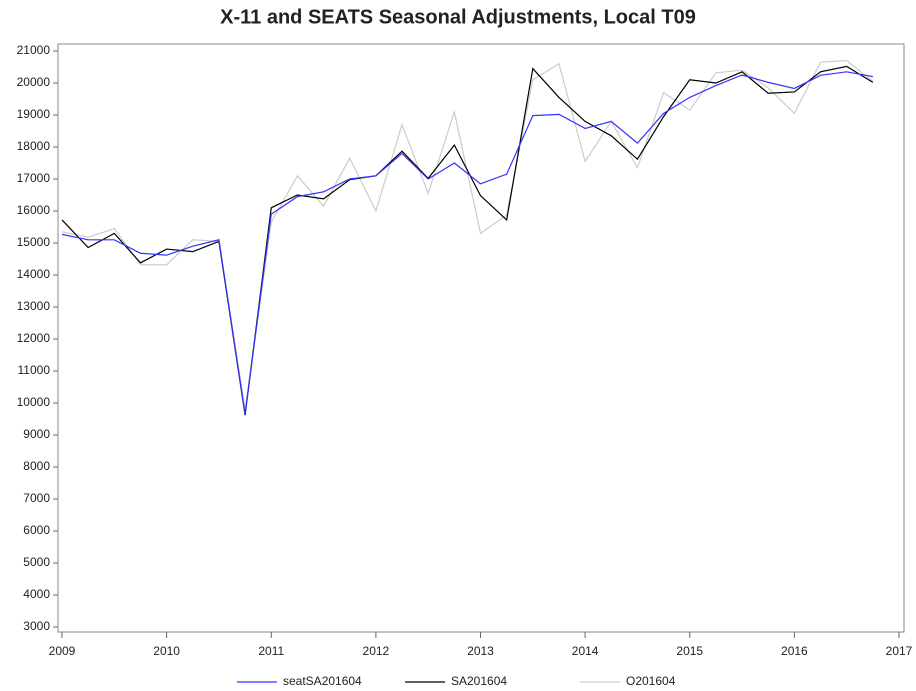  I want to click on y-tick-label: 5000, so click(36, 562).